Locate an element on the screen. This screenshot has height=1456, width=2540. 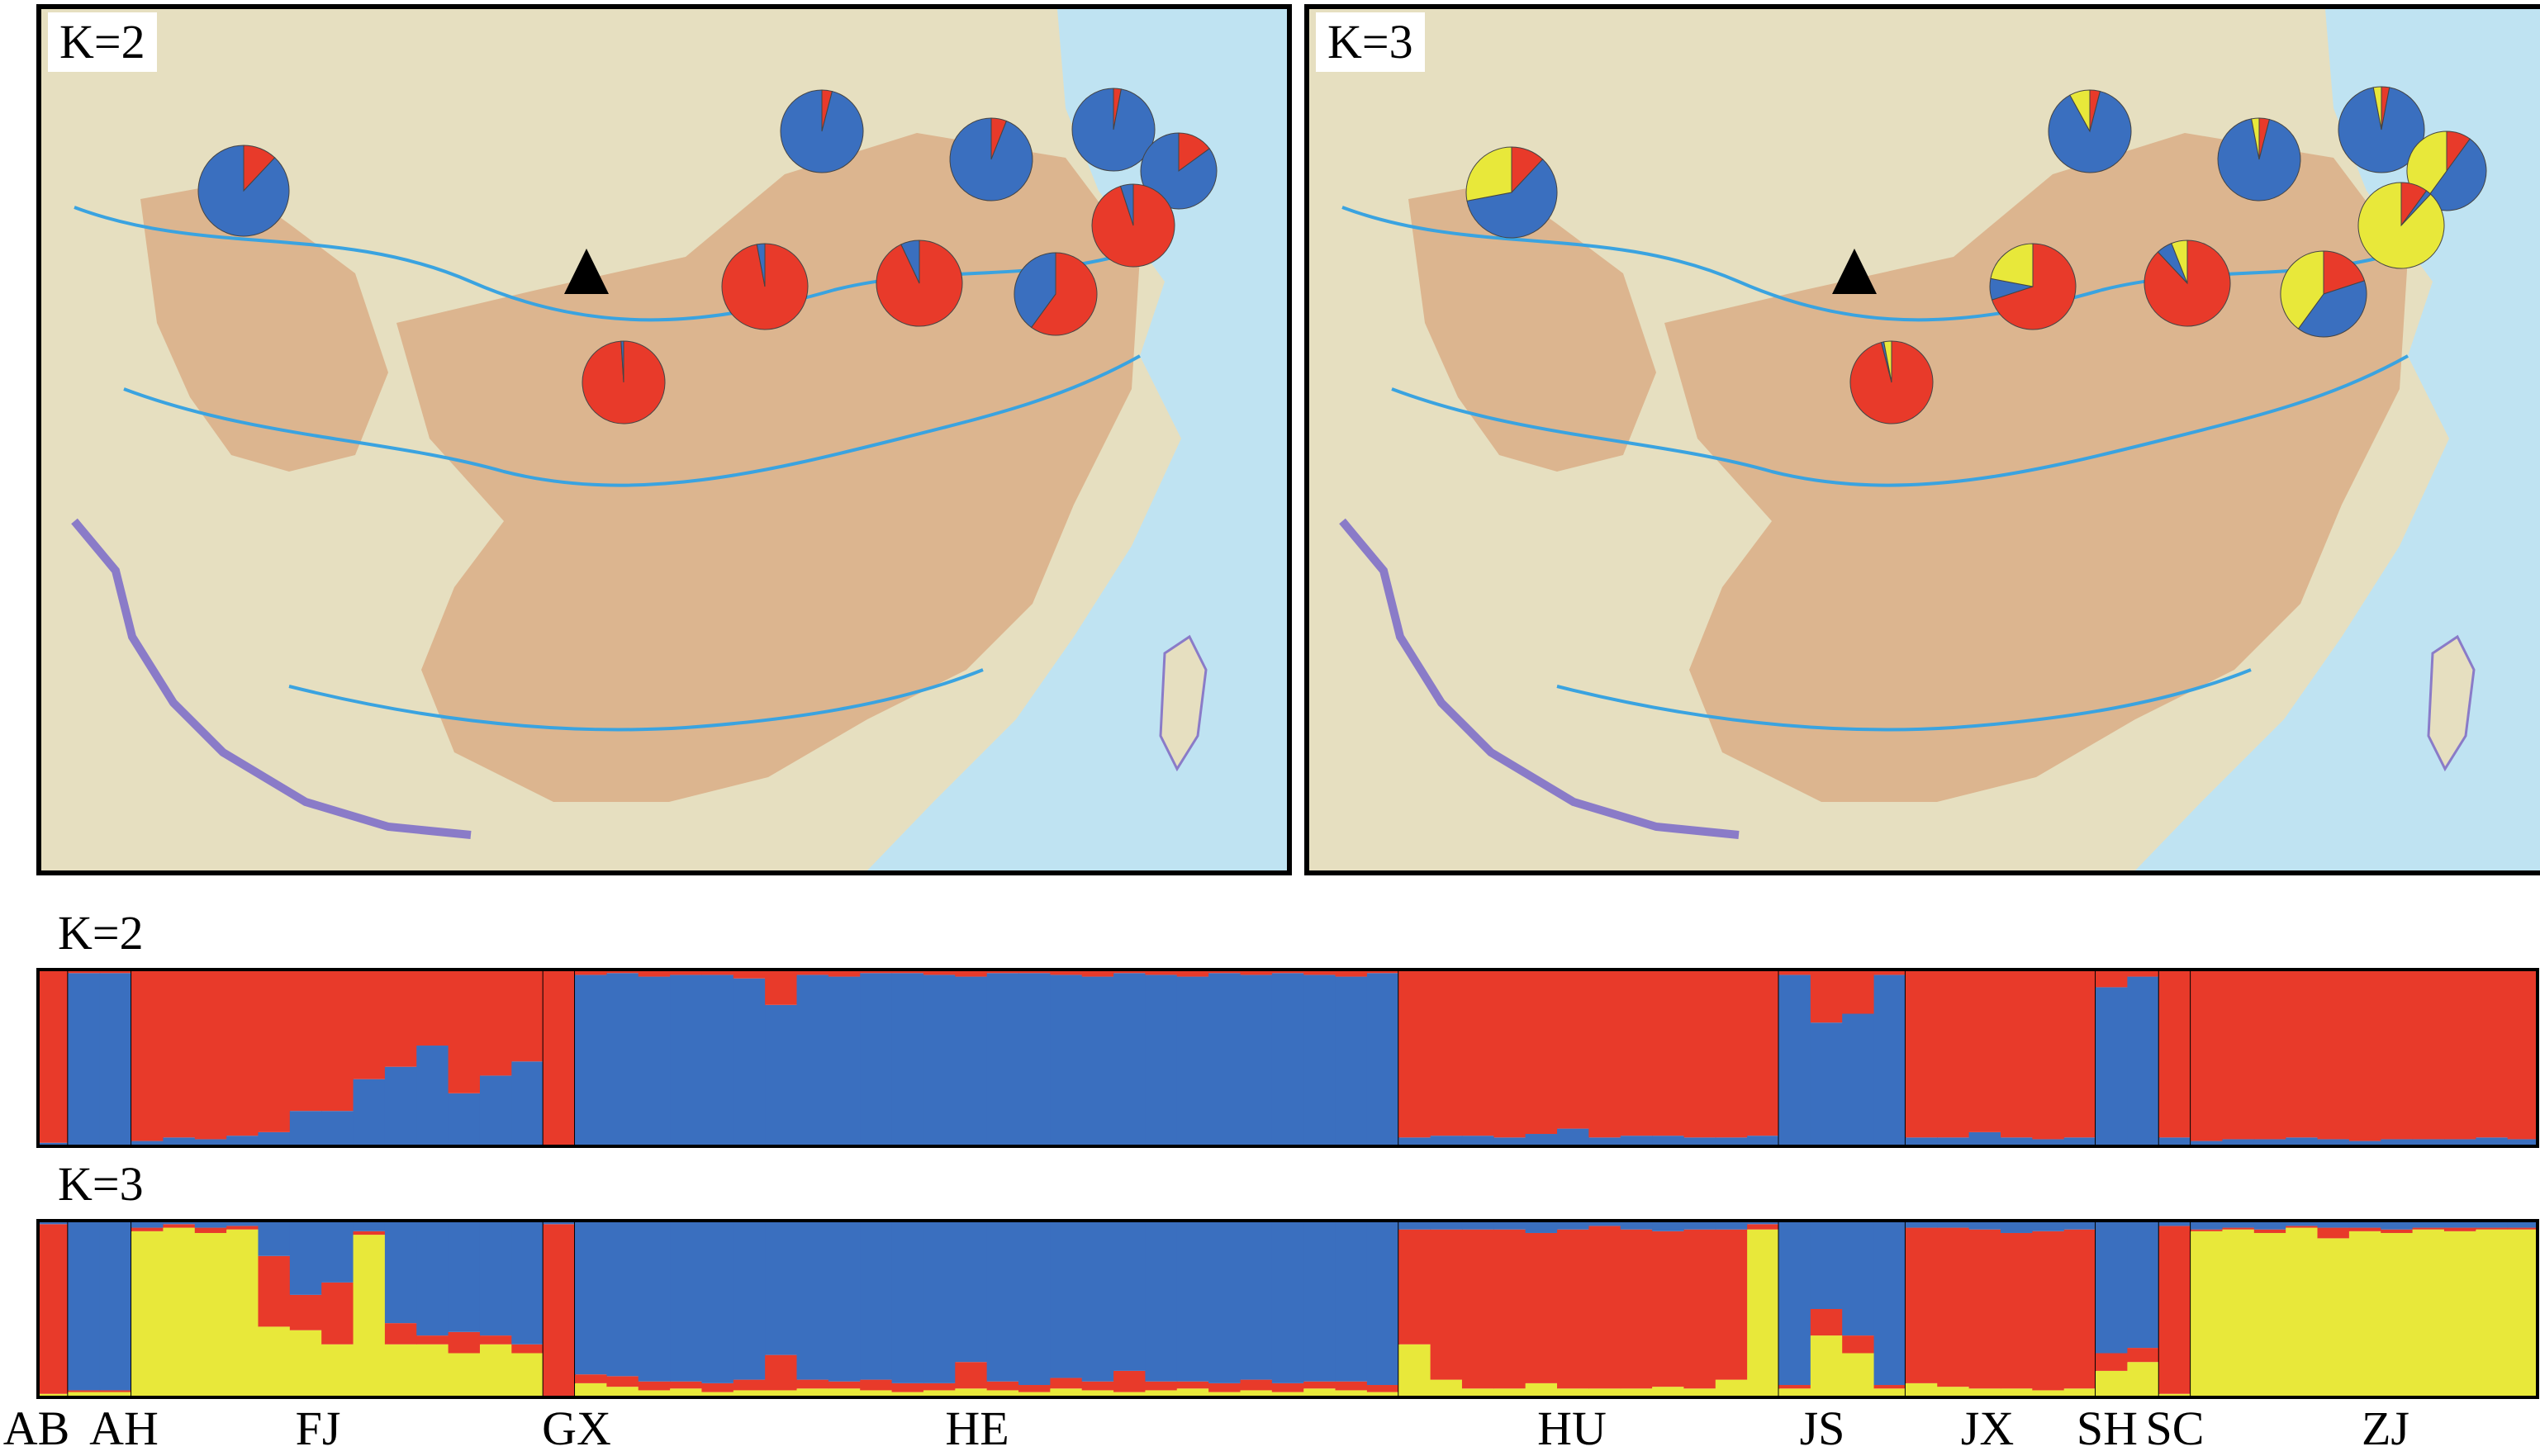
k3-bar-HU-11-yellow is located at coordinates (1764, 1313).